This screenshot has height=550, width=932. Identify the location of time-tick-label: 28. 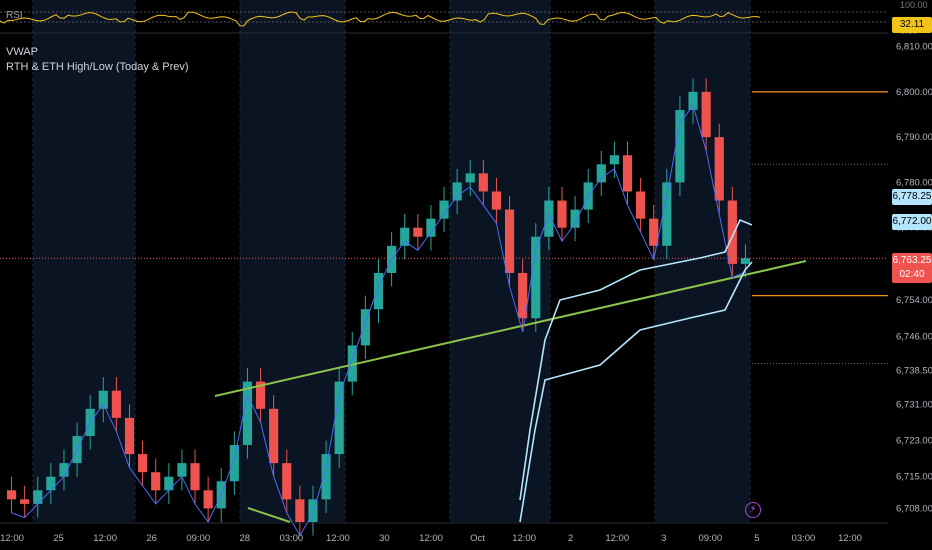
(244, 538).